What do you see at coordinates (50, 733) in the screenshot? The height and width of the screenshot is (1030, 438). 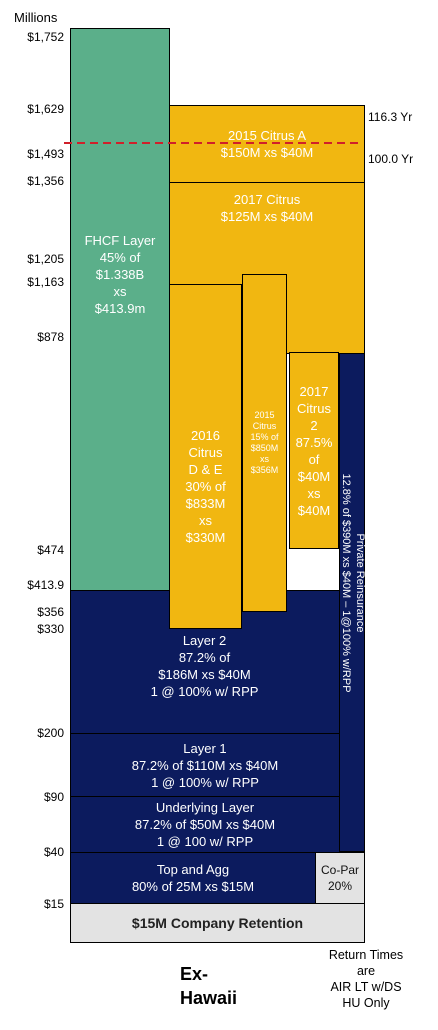 I see `y-label-200: $200` at bounding box center [50, 733].